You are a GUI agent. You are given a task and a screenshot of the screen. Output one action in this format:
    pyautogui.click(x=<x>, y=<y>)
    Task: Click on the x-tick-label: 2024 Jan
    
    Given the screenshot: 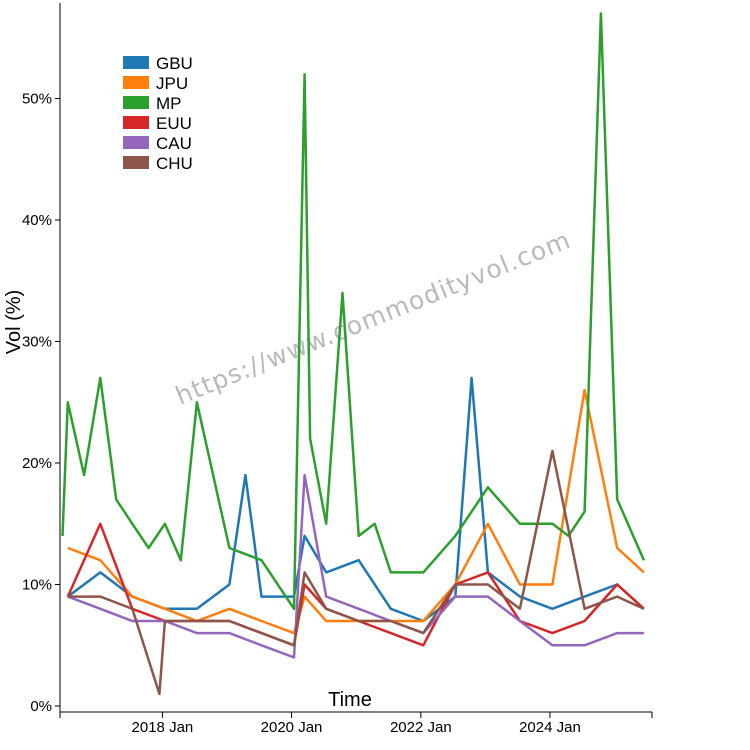 What is the action you would take?
    pyautogui.click(x=550, y=727)
    